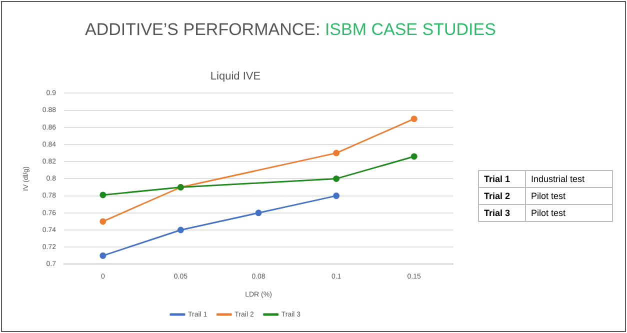 This screenshot has height=333, width=627. What do you see at coordinates (502, 213) in the screenshot?
I see `text: Trial 3` at bounding box center [502, 213].